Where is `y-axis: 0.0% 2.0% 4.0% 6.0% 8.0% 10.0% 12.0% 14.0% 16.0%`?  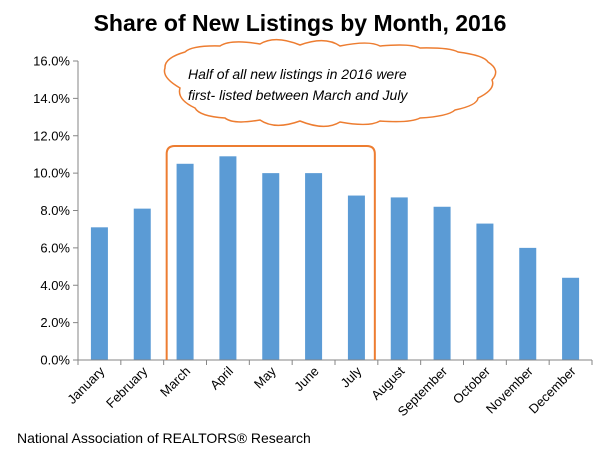 y-axis: 0.0% 2.0% 4.0% 6.0% 8.0% 10.0% 12.0% 14.0% 16.0% is located at coordinates (56, 211).